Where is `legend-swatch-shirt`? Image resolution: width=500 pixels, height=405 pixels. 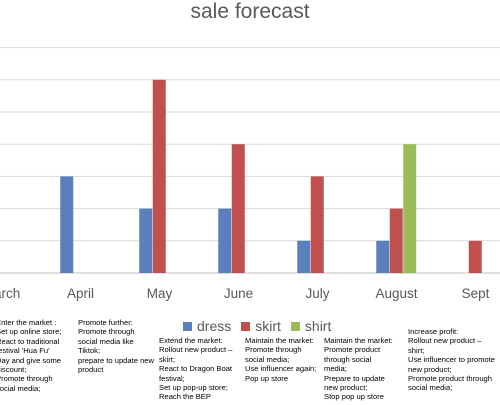 legend-swatch-shirt is located at coordinates (295, 326).